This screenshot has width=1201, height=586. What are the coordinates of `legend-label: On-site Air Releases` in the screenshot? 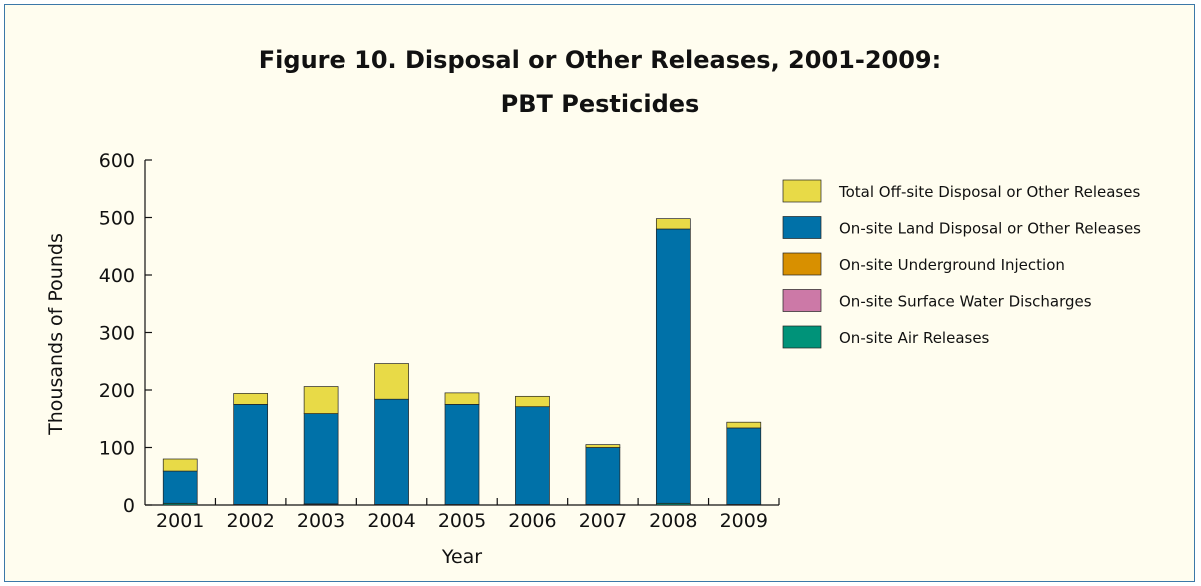 It's located at (914, 338).